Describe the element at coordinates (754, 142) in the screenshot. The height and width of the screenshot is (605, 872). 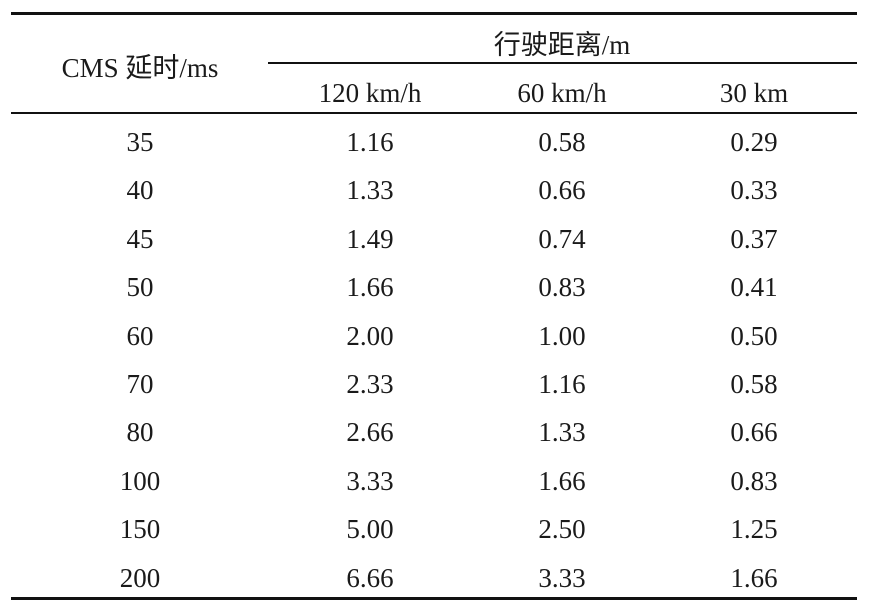
I see `table-cell-distance: 0.29` at that location.